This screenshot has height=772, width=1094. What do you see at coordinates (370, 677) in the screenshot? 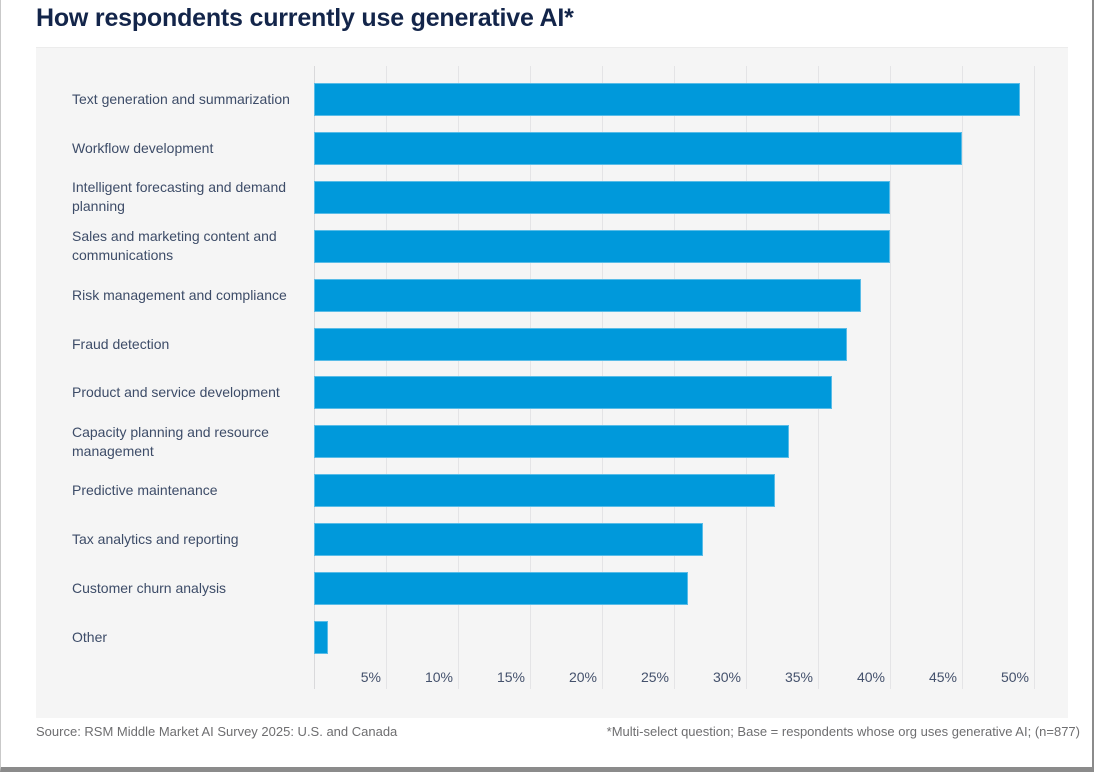
I see `x-axis-tick-label: 5%` at bounding box center [370, 677].